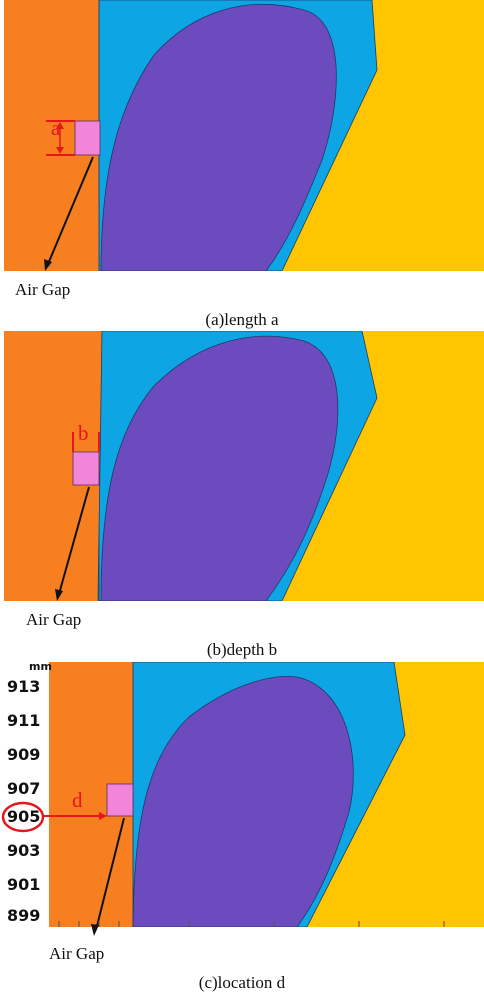 The height and width of the screenshot is (996, 484). What do you see at coordinates (53, 466) in the screenshot?
I see `orange-region` at bounding box center [53, 466].